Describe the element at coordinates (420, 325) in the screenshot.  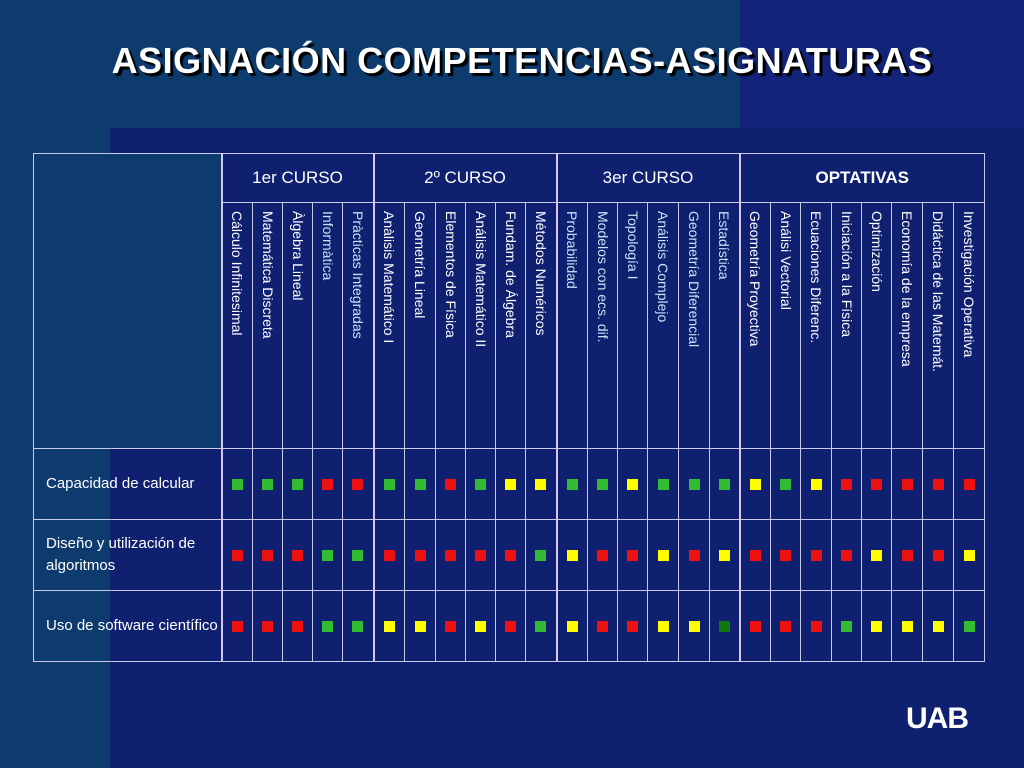
I see `subject-header: Geometría Lineal` at that location.